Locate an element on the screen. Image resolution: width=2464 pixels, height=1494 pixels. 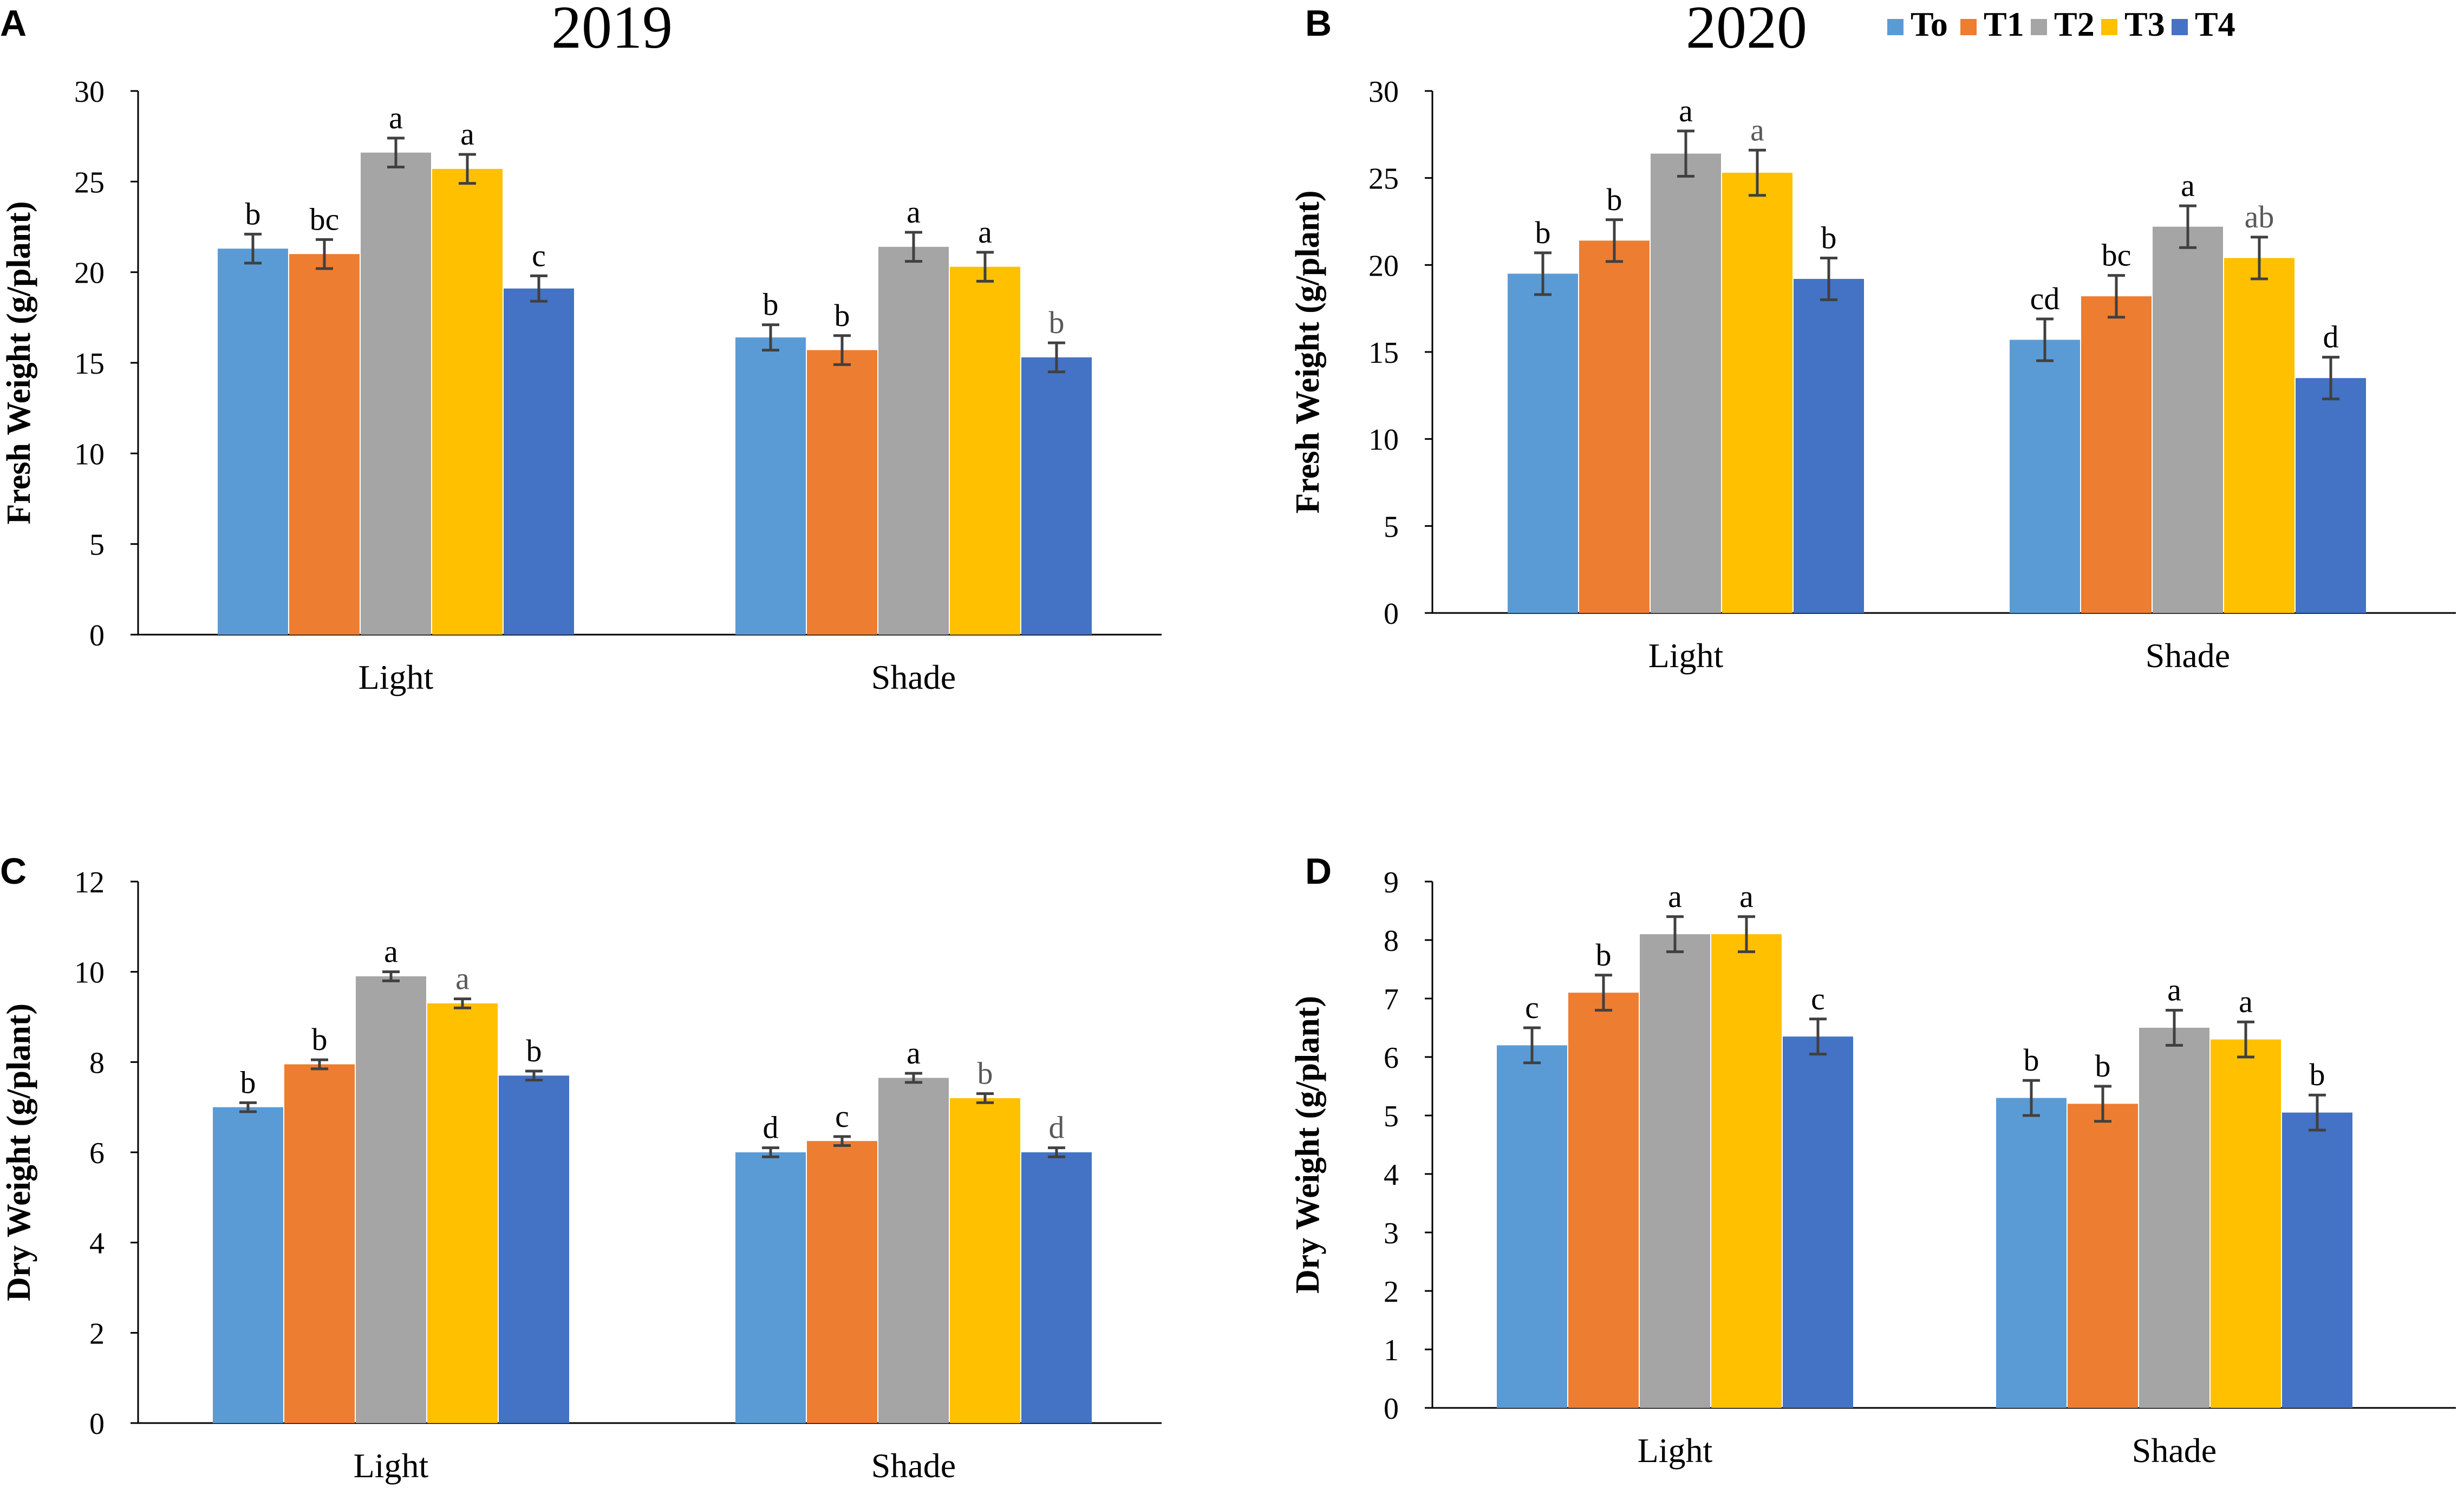
panel-a-y-tick-label: 5 is located at coordinates (97, 545).